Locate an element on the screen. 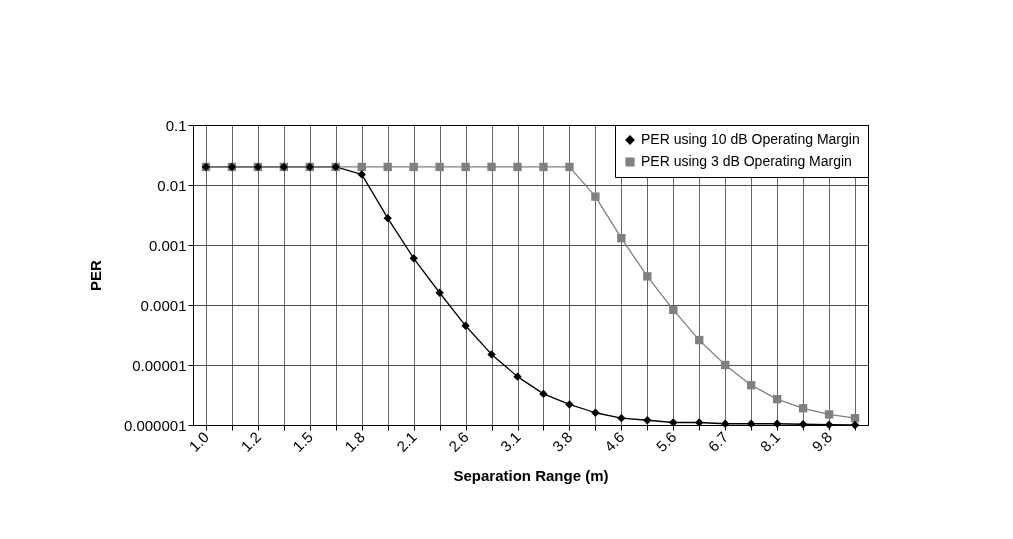  x-tick-label: 9.8 is located at coordinates (822, 441).